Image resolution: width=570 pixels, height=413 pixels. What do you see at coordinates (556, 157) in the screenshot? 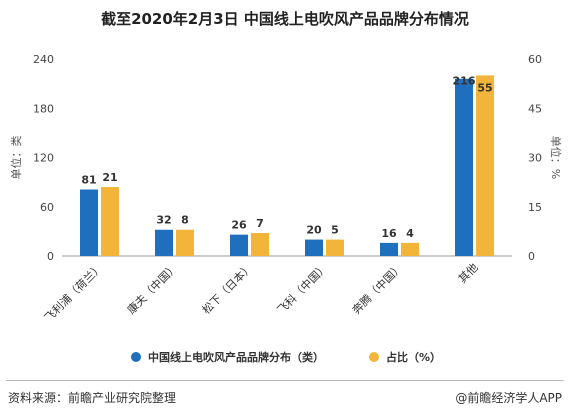
I see `y-axis-title-right: 单位：%` at bounding box center [556, 157].